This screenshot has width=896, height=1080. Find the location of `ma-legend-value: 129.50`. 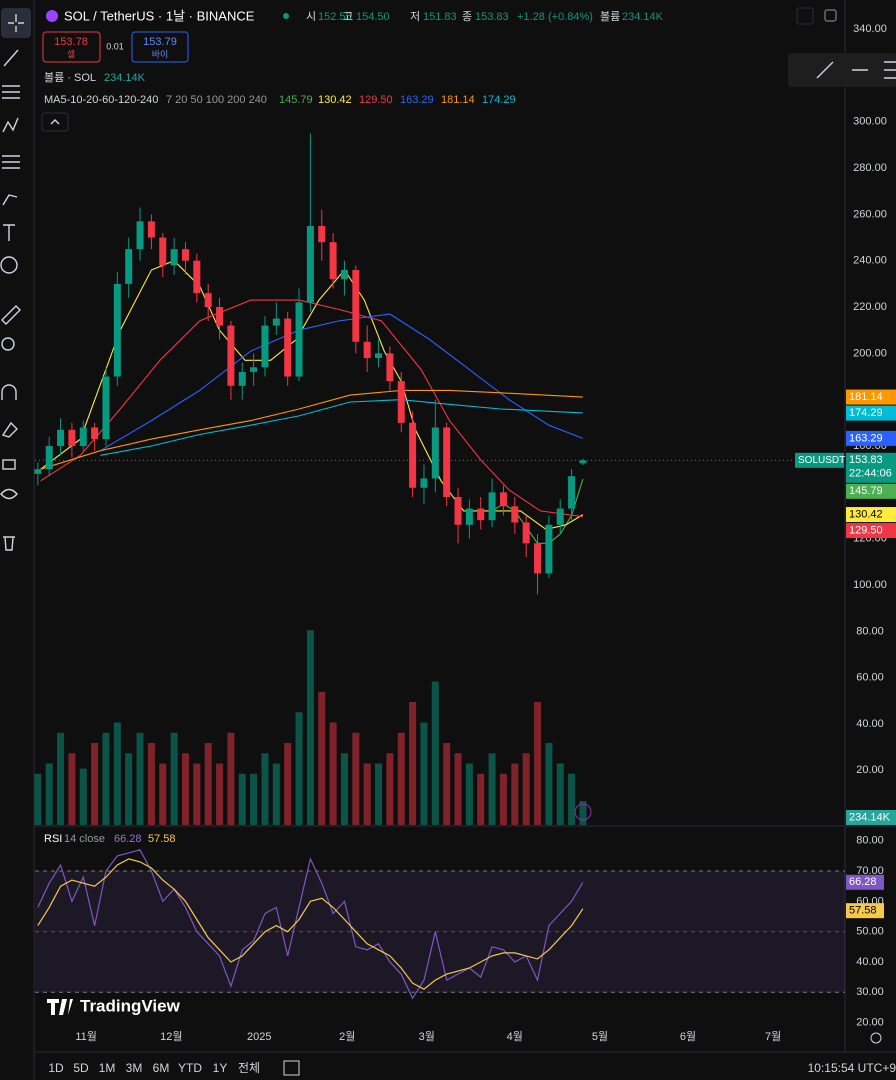

ma-legend-value: 129.50 is located at coordinates (376, 100).